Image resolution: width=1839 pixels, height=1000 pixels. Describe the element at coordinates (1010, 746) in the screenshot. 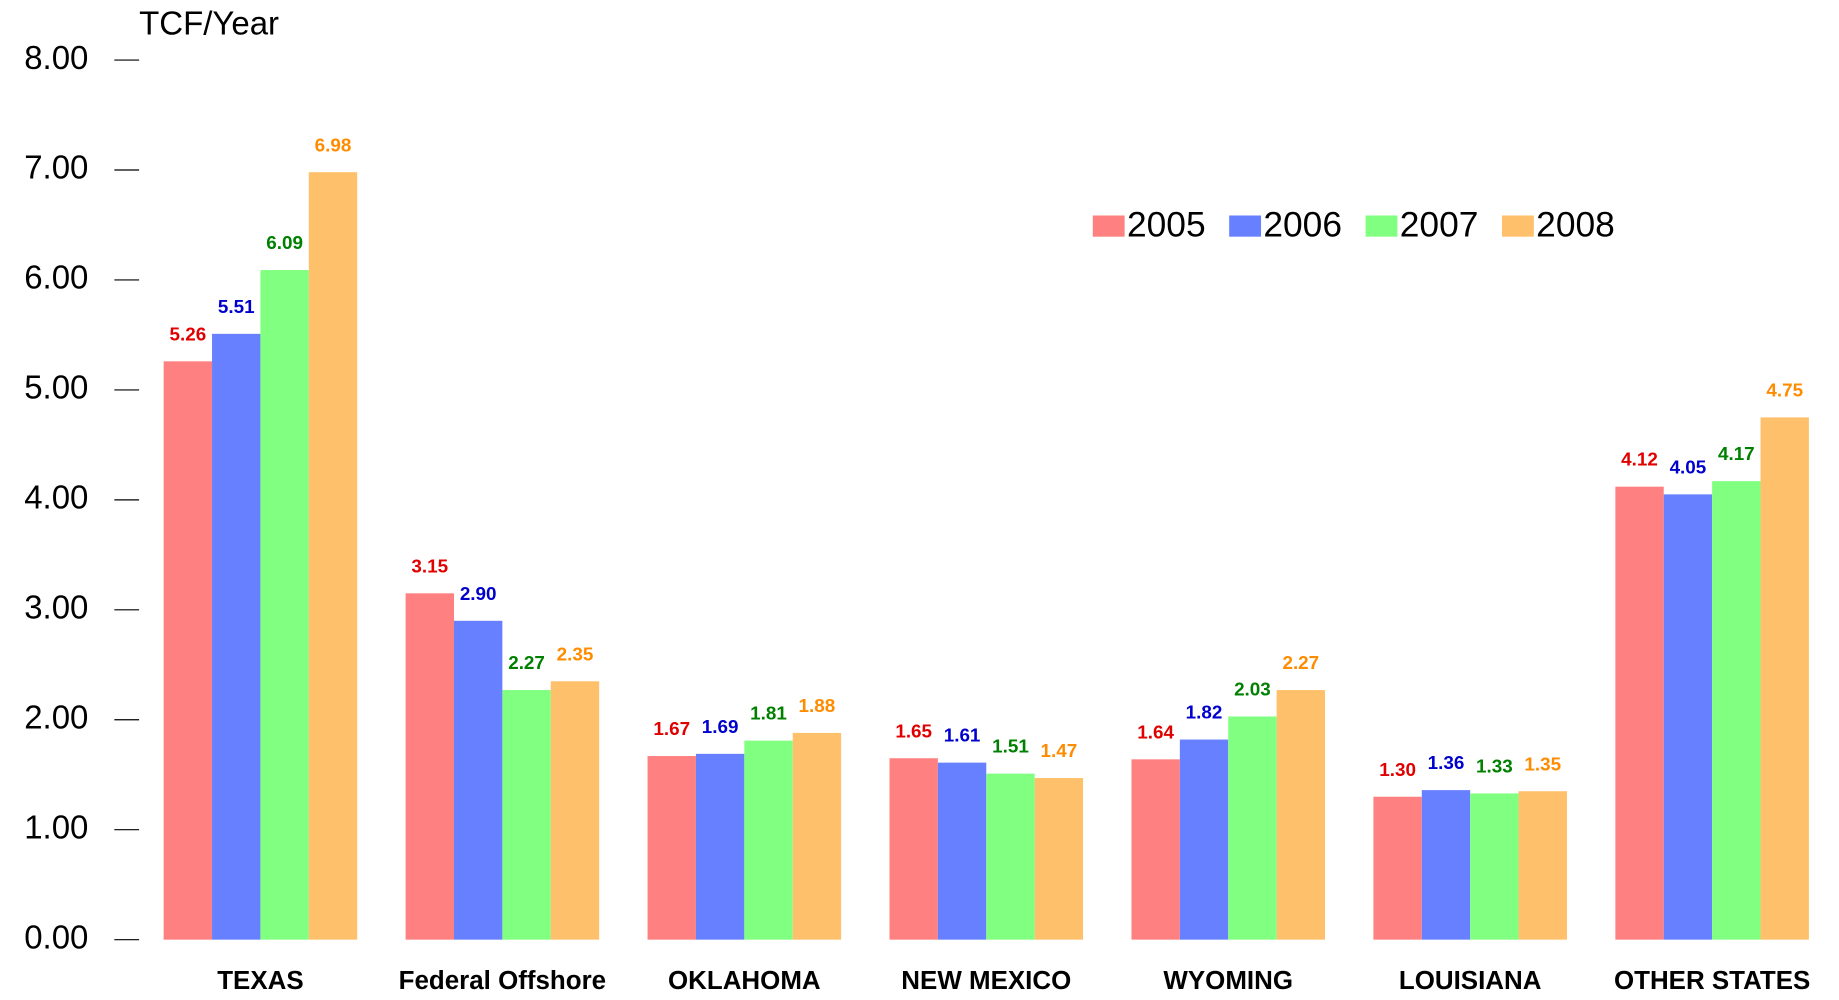

I see `data-label: 1.51` at that location.